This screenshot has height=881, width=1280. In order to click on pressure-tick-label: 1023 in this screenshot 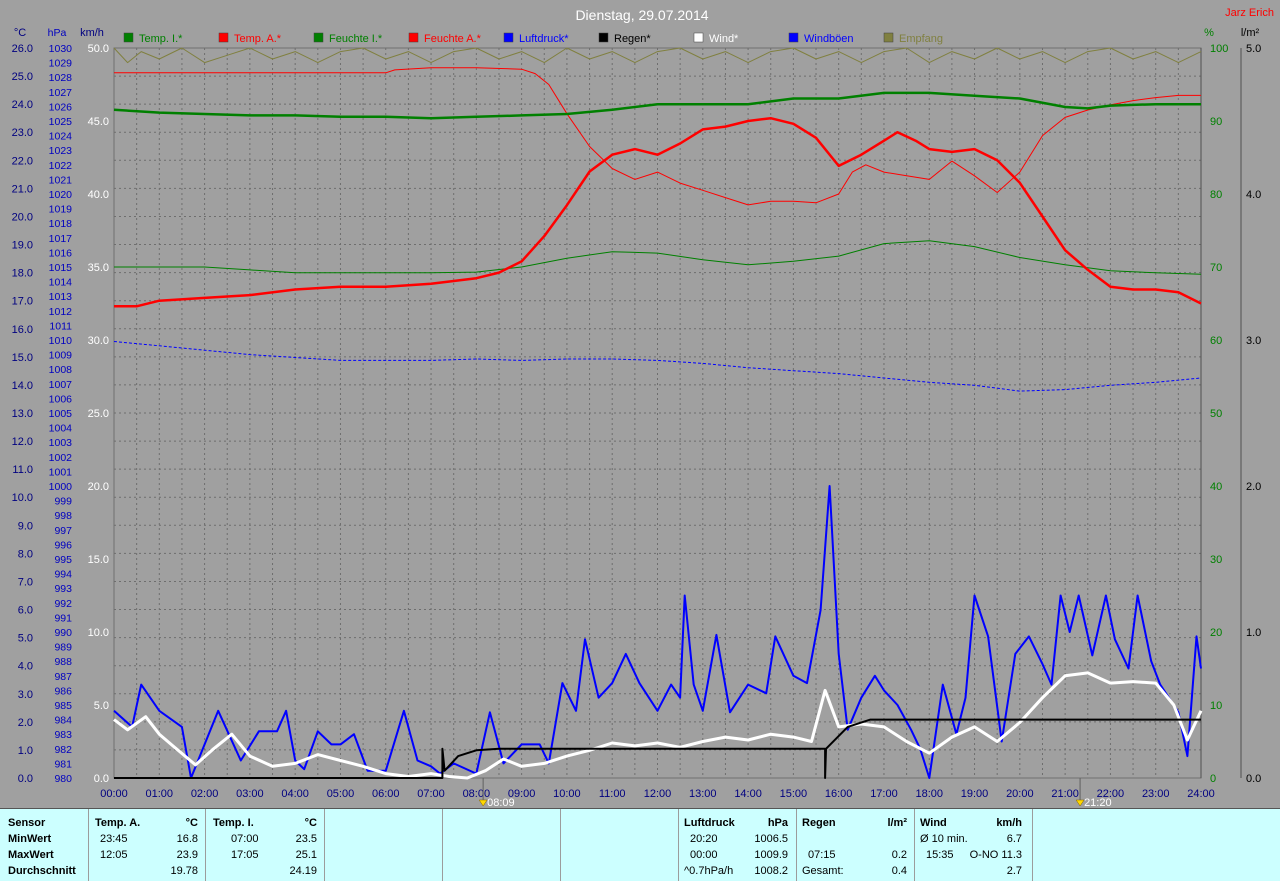, I will do `click(61, 151)`.